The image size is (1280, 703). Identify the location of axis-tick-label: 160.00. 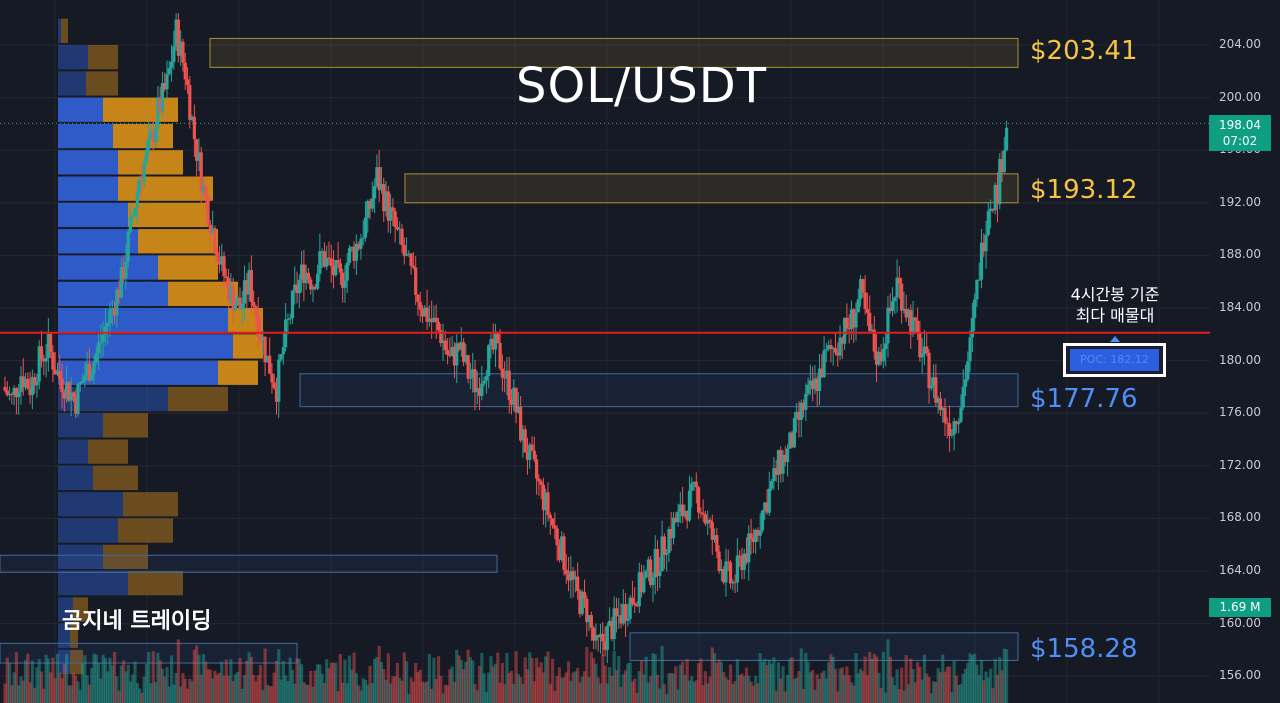
(1240, 622).